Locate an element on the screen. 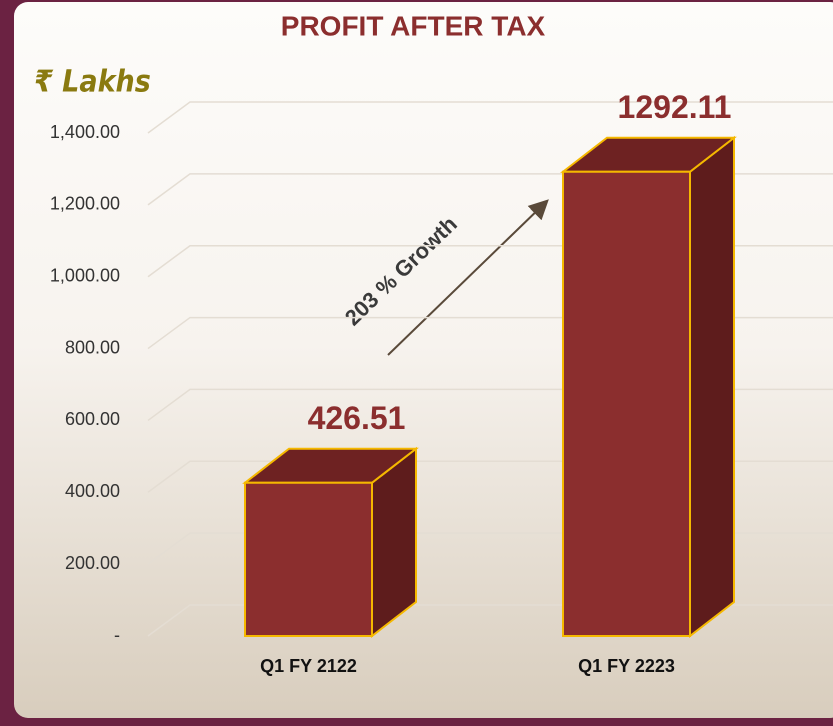  value-label: 1292.11 is located at coordinates (675, 107).